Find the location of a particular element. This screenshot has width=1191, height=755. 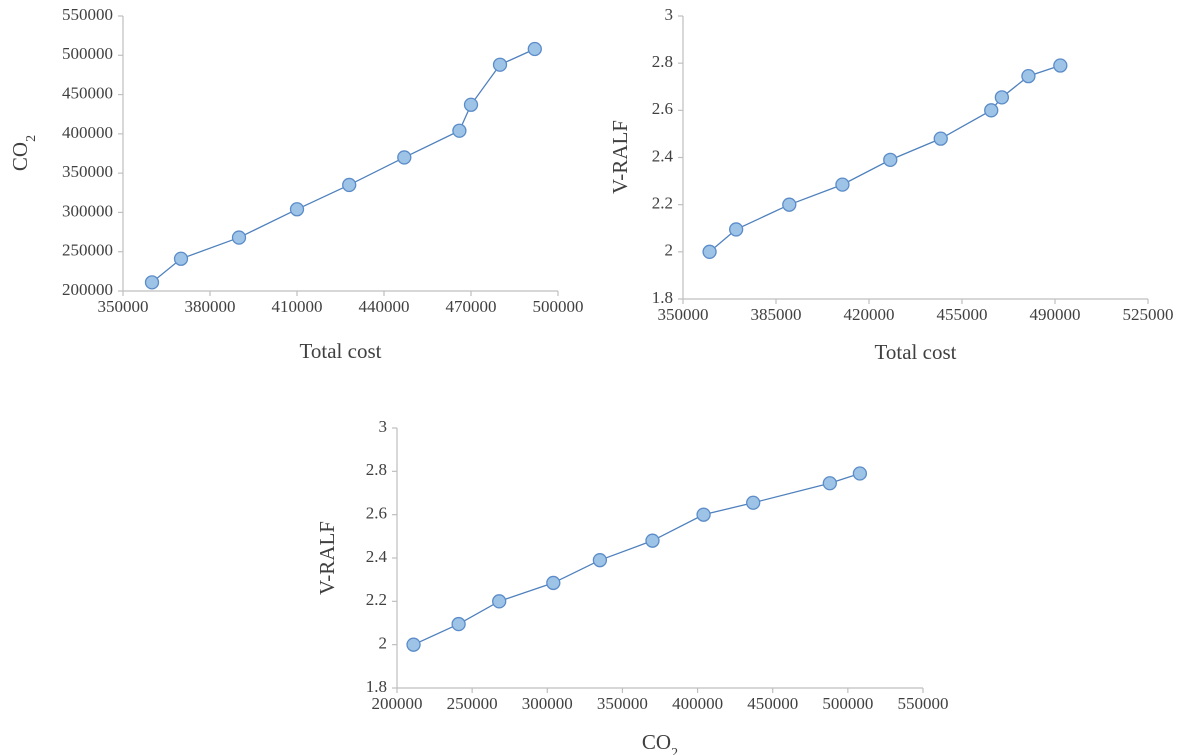

x-axis-title: CO2 is located at coordinates (660, 742).